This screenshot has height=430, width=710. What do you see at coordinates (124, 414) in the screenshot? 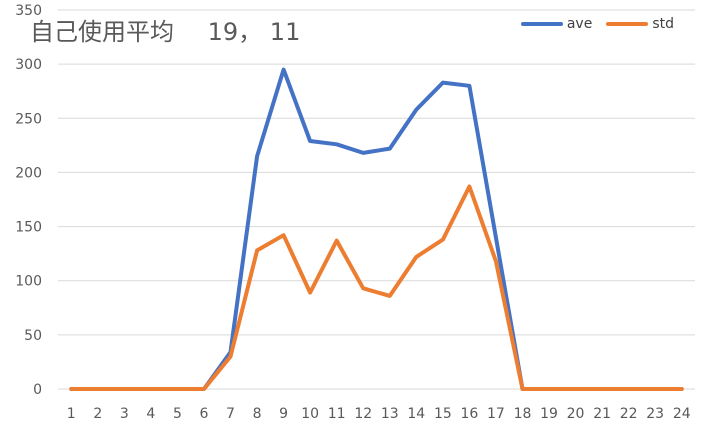
I see `x-tick-label-3: 3` at bounding box center [124, 414].